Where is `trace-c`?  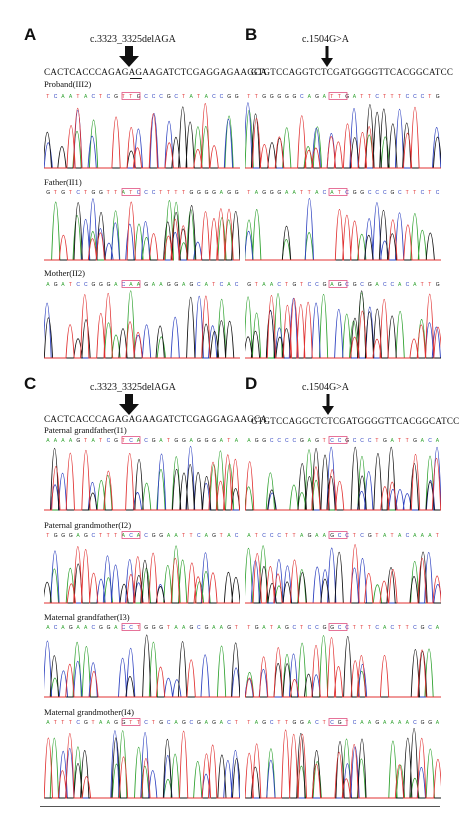 trace-c is located at coordinates (343, 328).